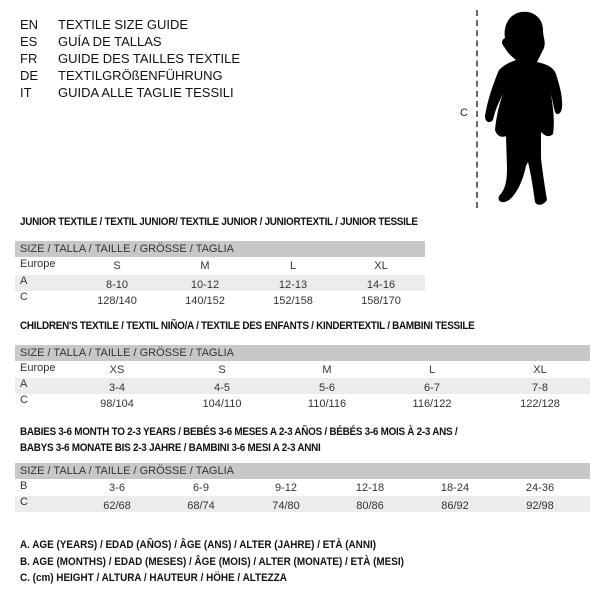 The height and width of the screenshot is (600, 600). Describe the element at coordinates (293, 301) in the screenshot. I see `table-cell: 152/158` at that location.